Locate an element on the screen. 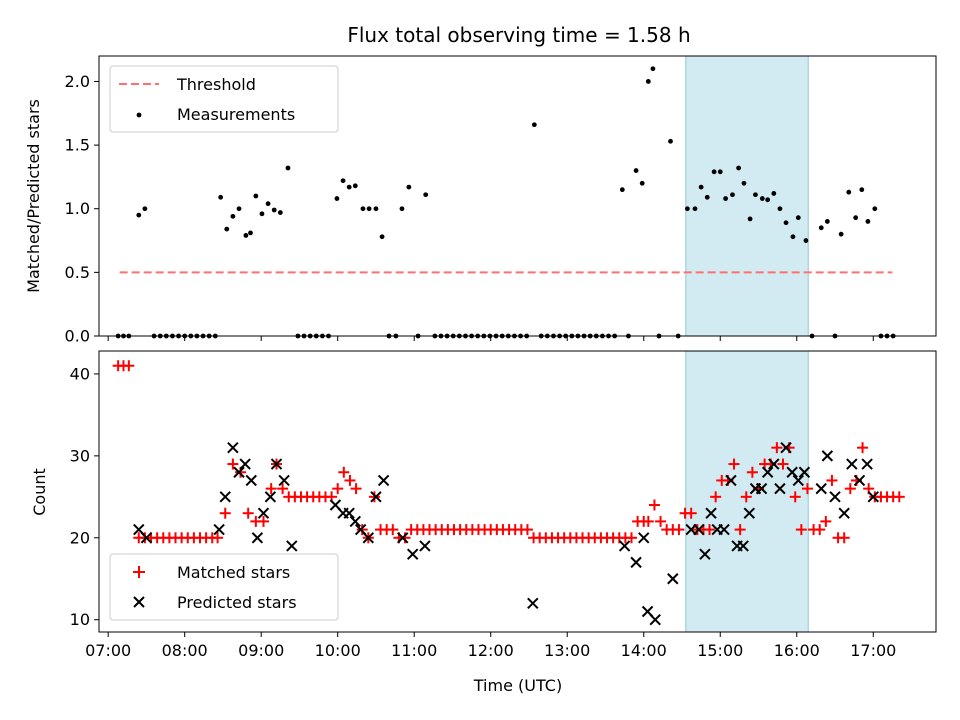  y-tick-label: 20 is located at coordinates (80, 537).